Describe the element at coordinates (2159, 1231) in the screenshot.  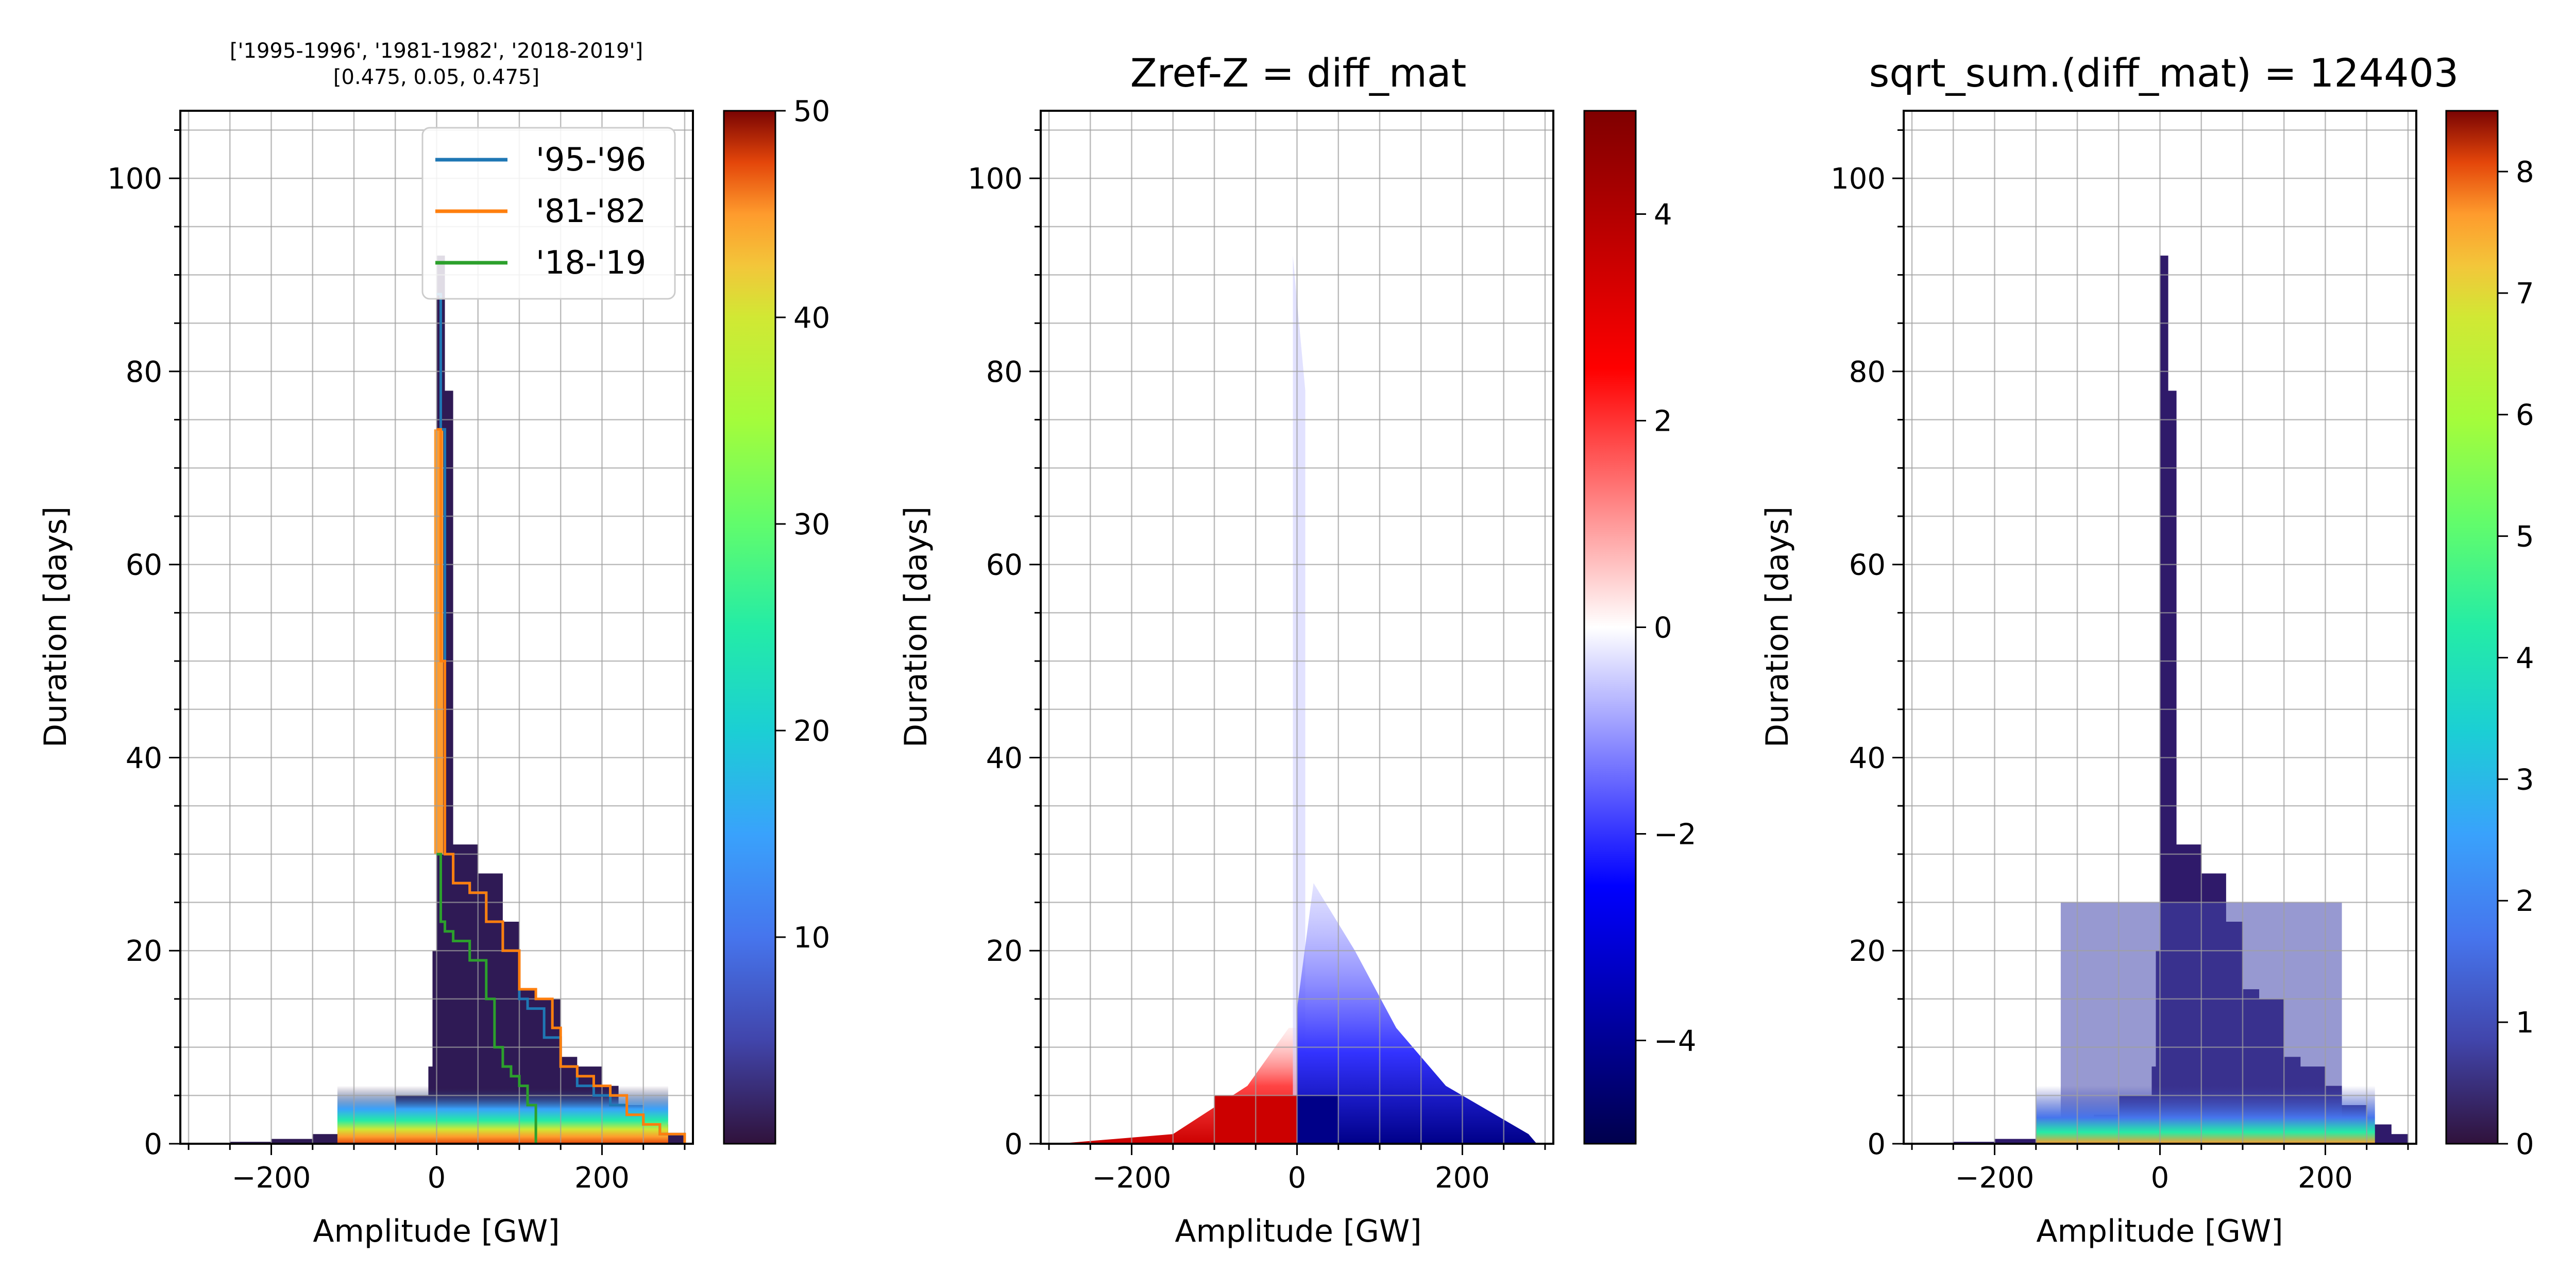
I see `panel-3-xlabel: Amplitude [GW]` at that location.